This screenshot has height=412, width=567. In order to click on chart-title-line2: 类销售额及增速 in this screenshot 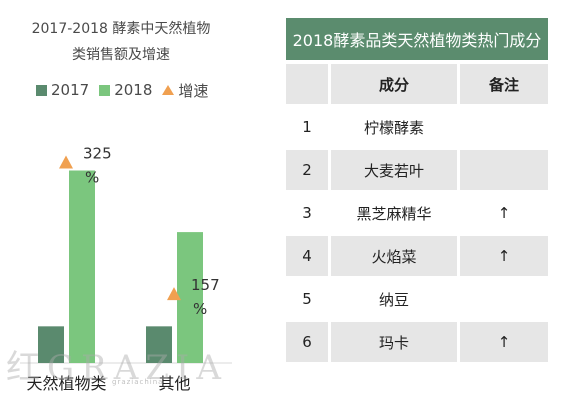, I will do `click(121, 55)`.